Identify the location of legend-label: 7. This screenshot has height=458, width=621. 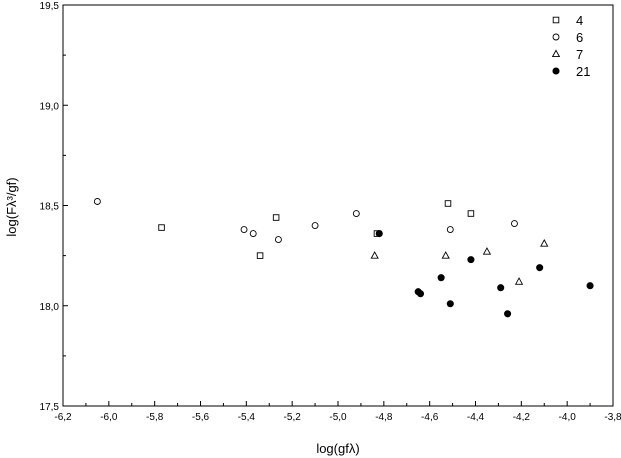
(579, 54).